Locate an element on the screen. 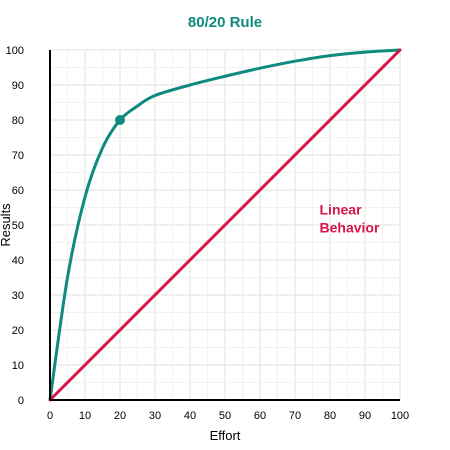 The height and width of the screenshot is (450, 450). y-tick-label: 80 is located at coordinates (18, 121).